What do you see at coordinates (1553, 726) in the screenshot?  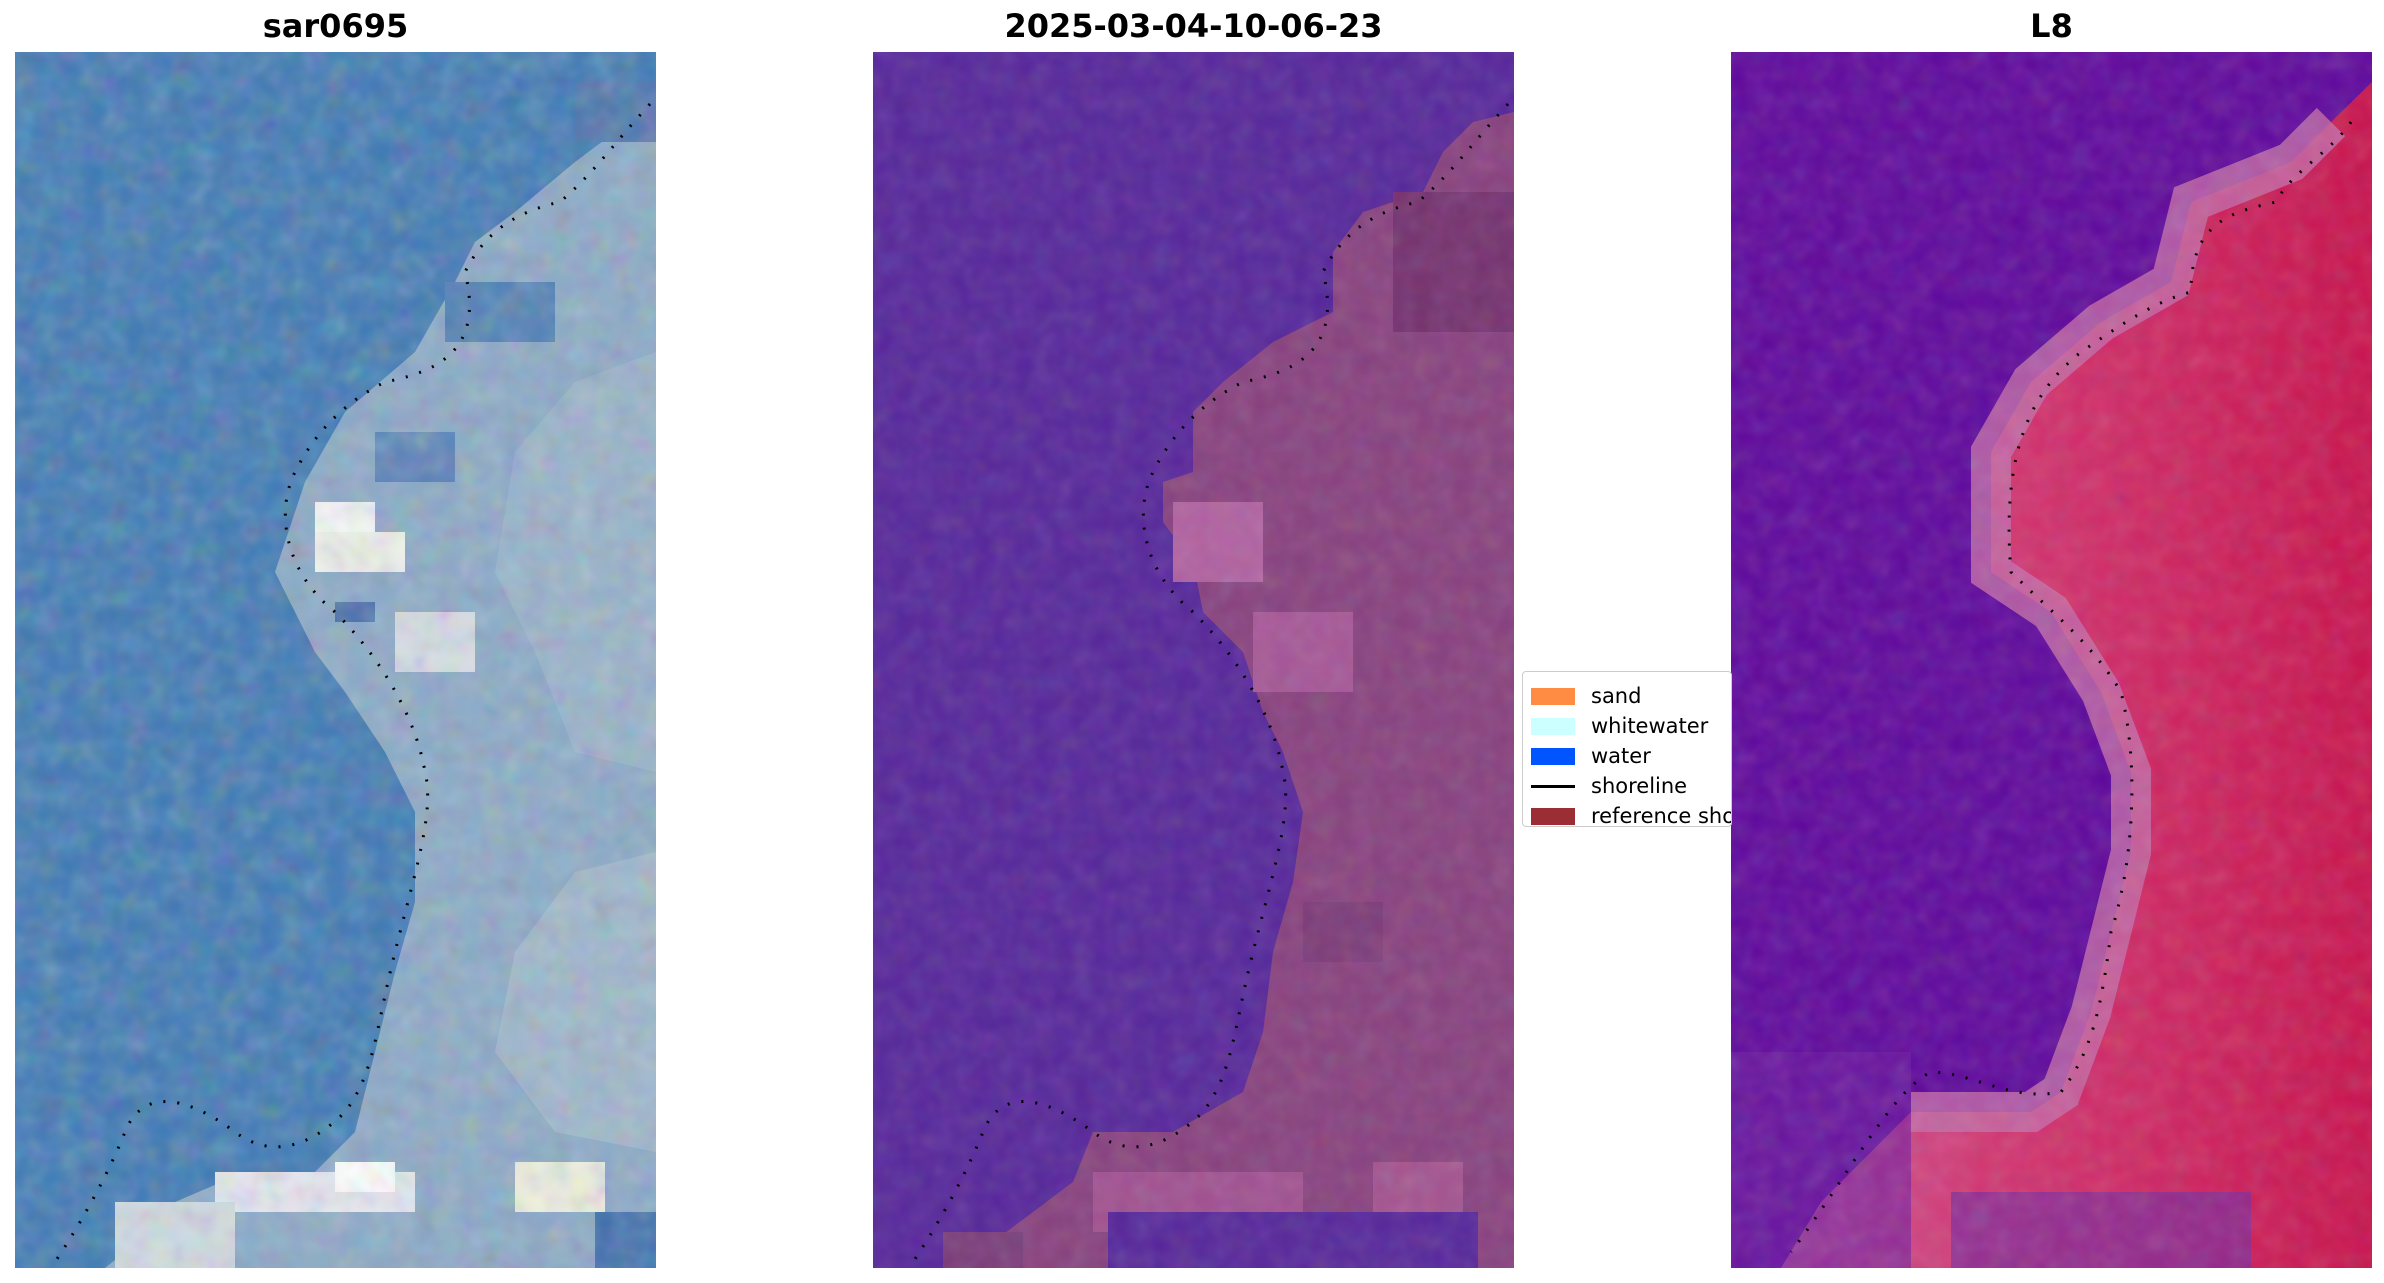 I see `whitewater-swatch-icon` at bounding box center [1553, 726].